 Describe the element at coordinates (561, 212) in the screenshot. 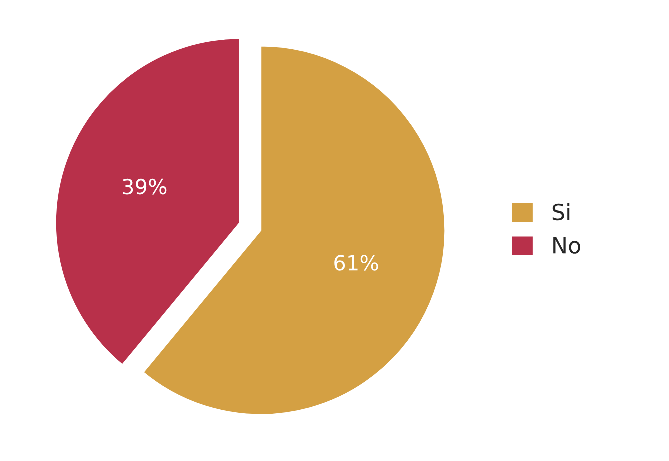

I see `legend-label: Si` at that location.